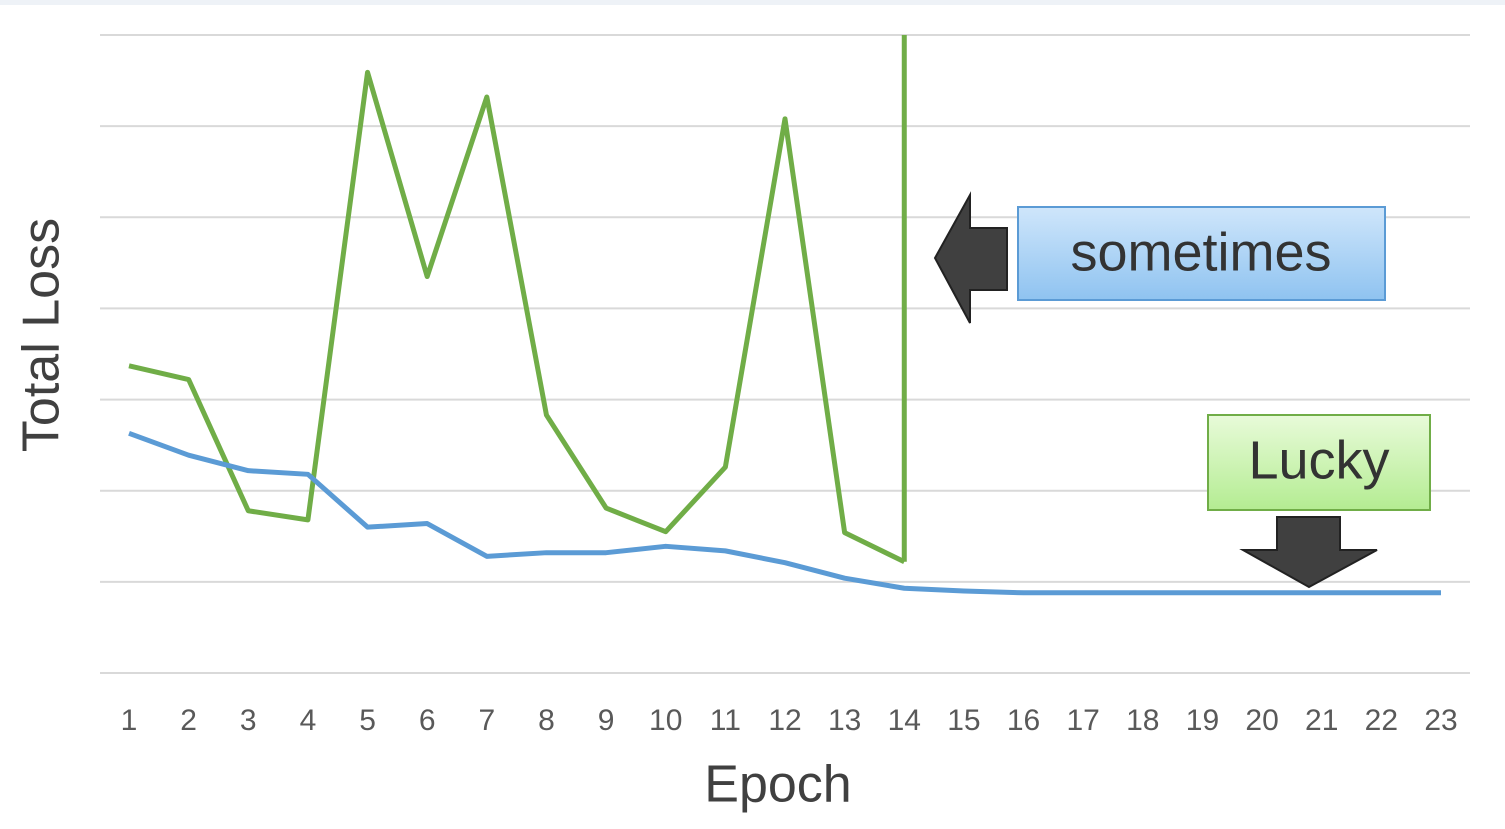 This screenshot has height=829, width=1505. I want to click on x-tick-label: 6, so click(427, 720).